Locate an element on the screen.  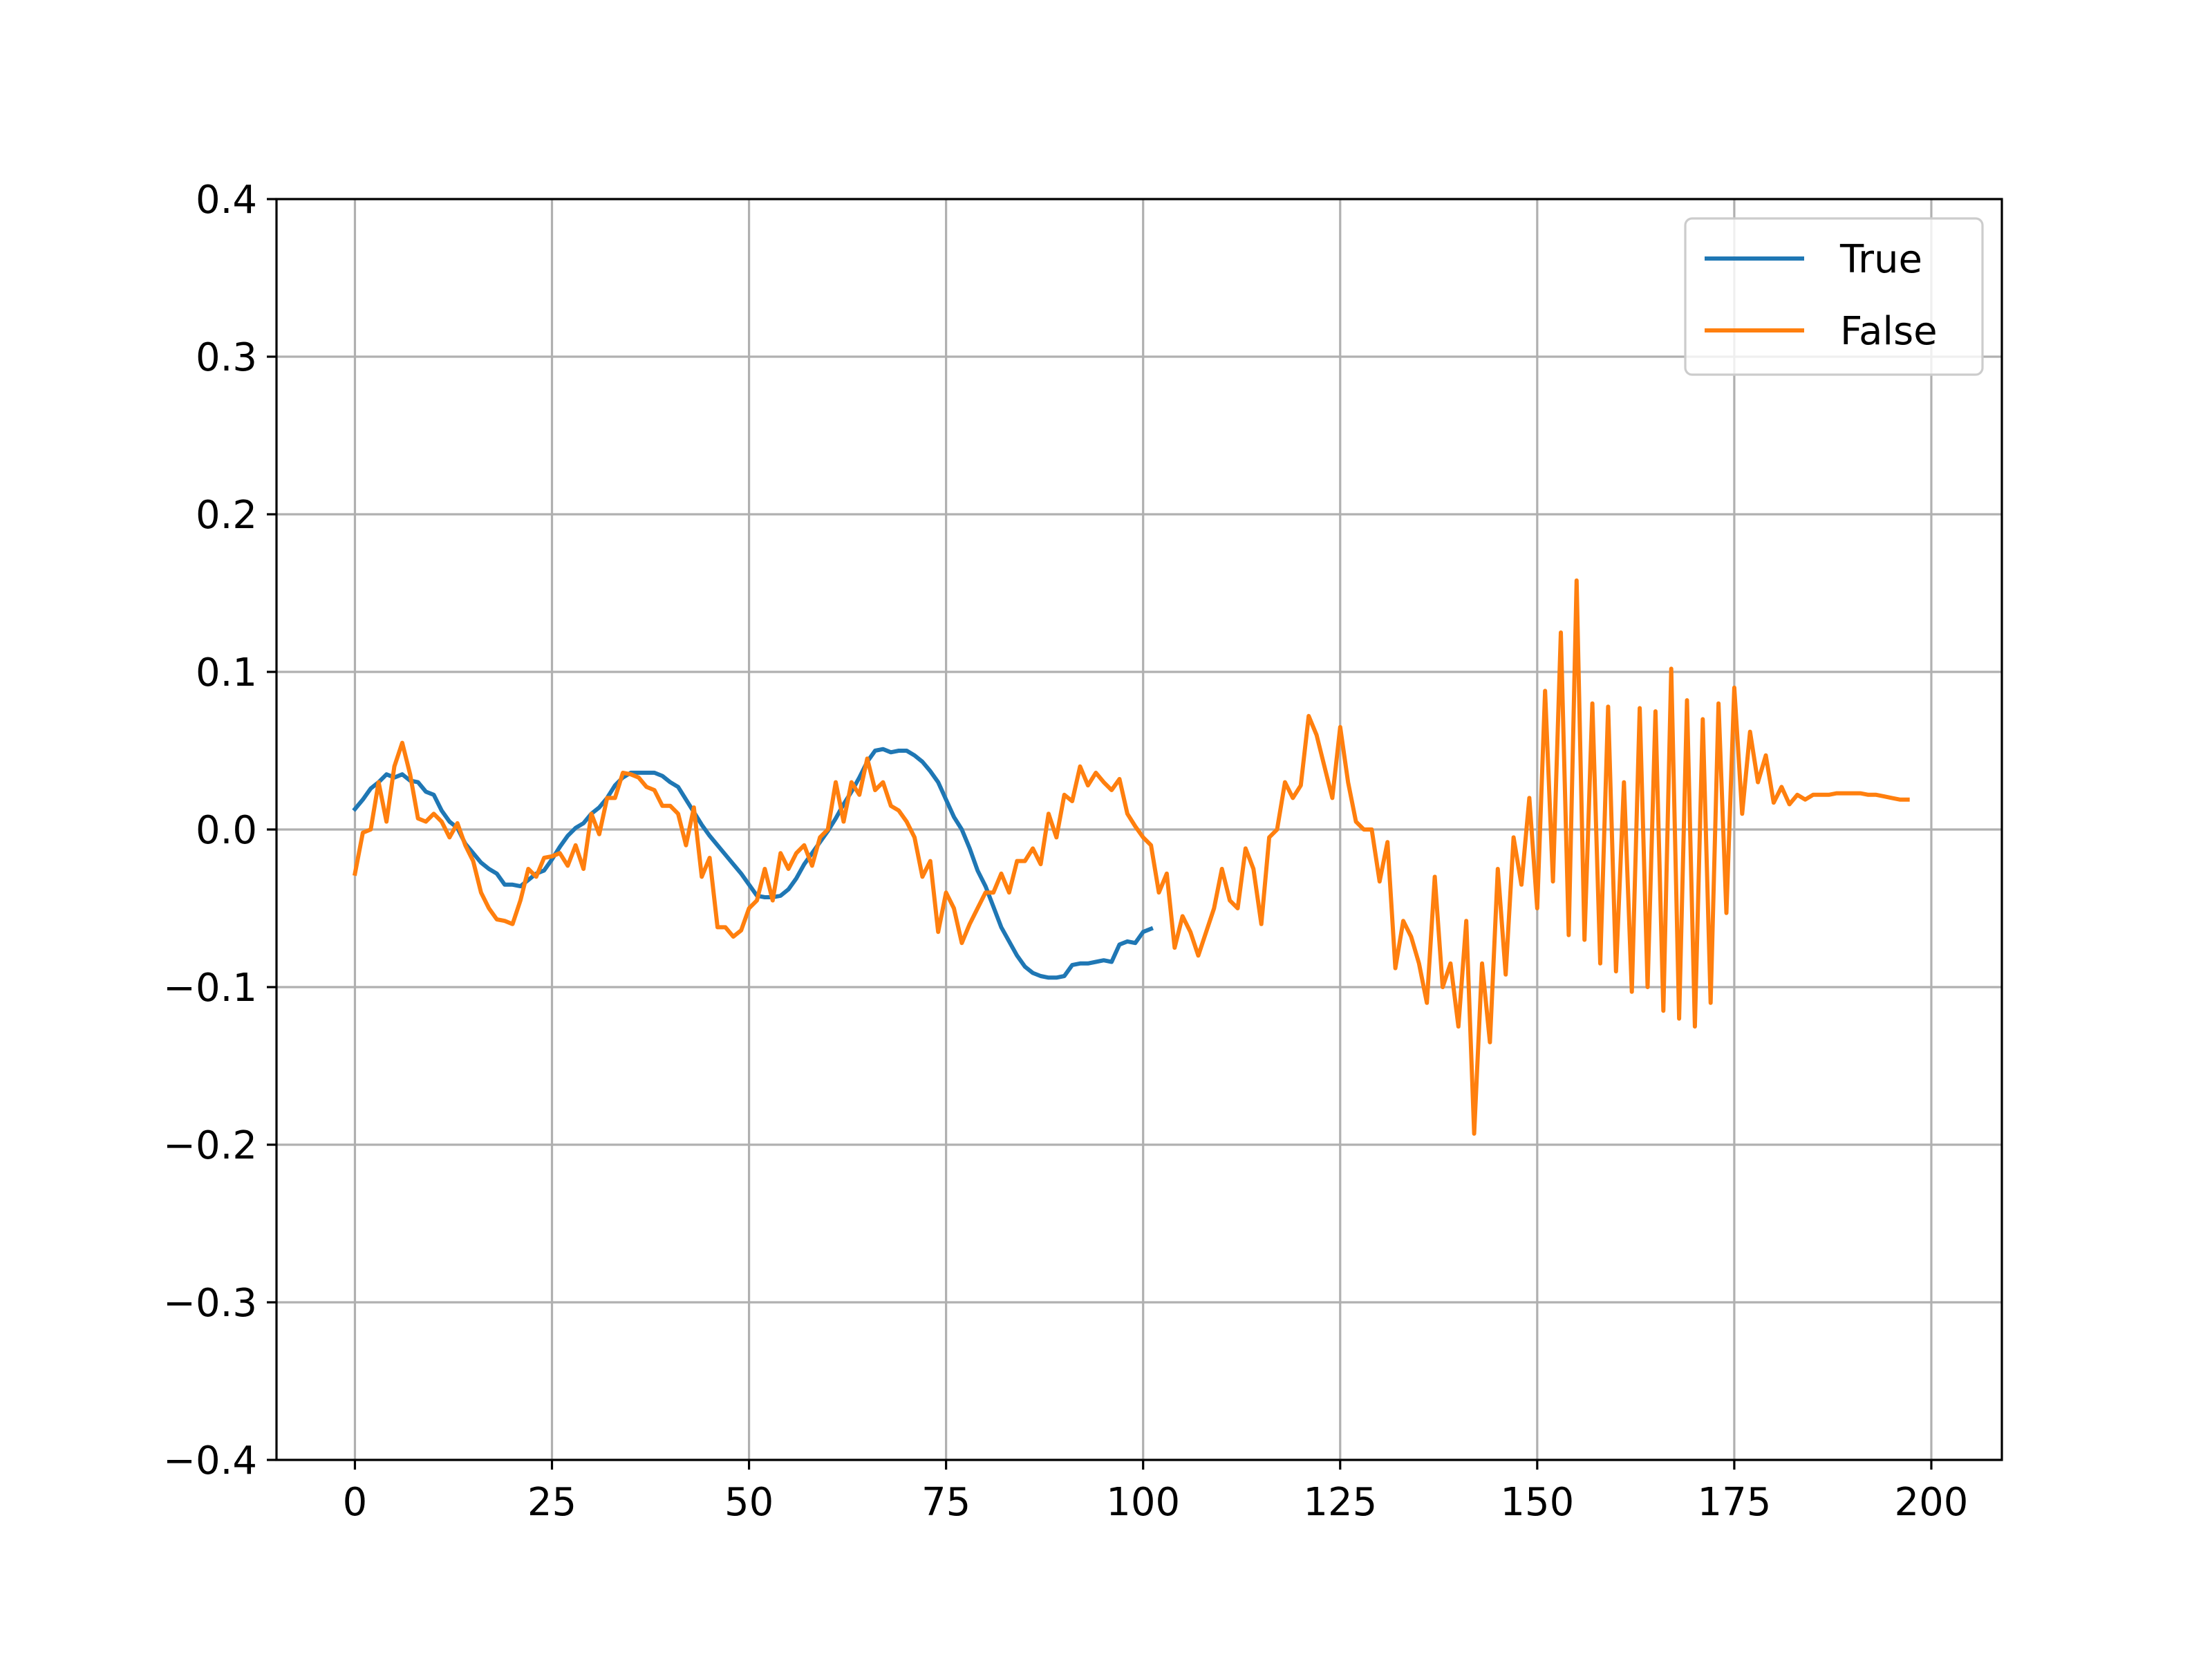
x-tick-label: 125 is located at coordinates (1340, 1502).